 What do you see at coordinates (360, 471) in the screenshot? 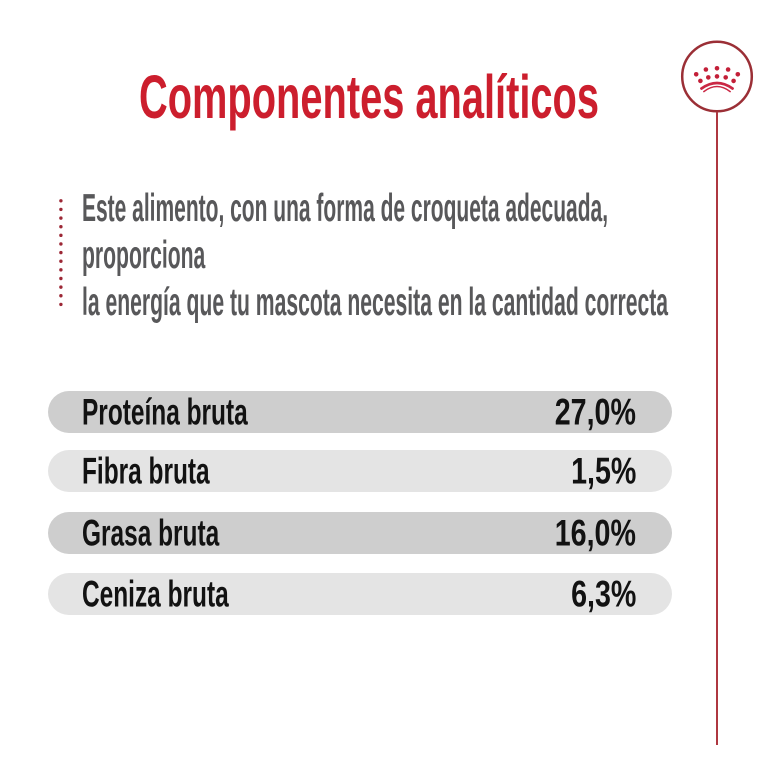
I see `table-row: Fibra bruta 1,5%` at bounding box center [360, 471].